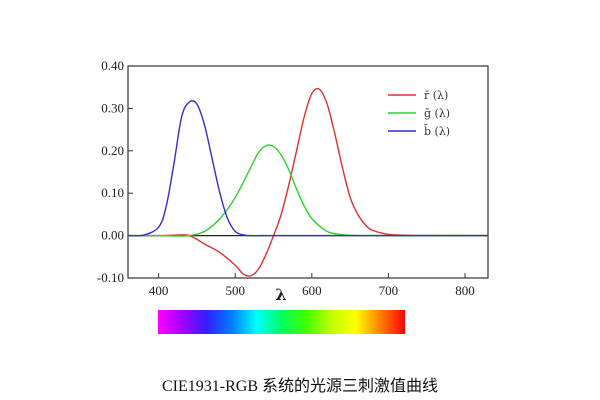  I want to click on y-tick-label: 0.30, so click(112, 107).